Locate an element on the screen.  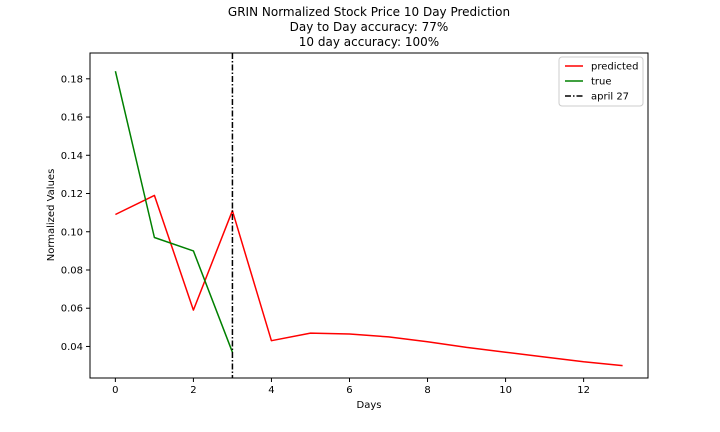
chart-title-line-2: Day to Day accuracy: 77% is located at coordinates (369, 27).